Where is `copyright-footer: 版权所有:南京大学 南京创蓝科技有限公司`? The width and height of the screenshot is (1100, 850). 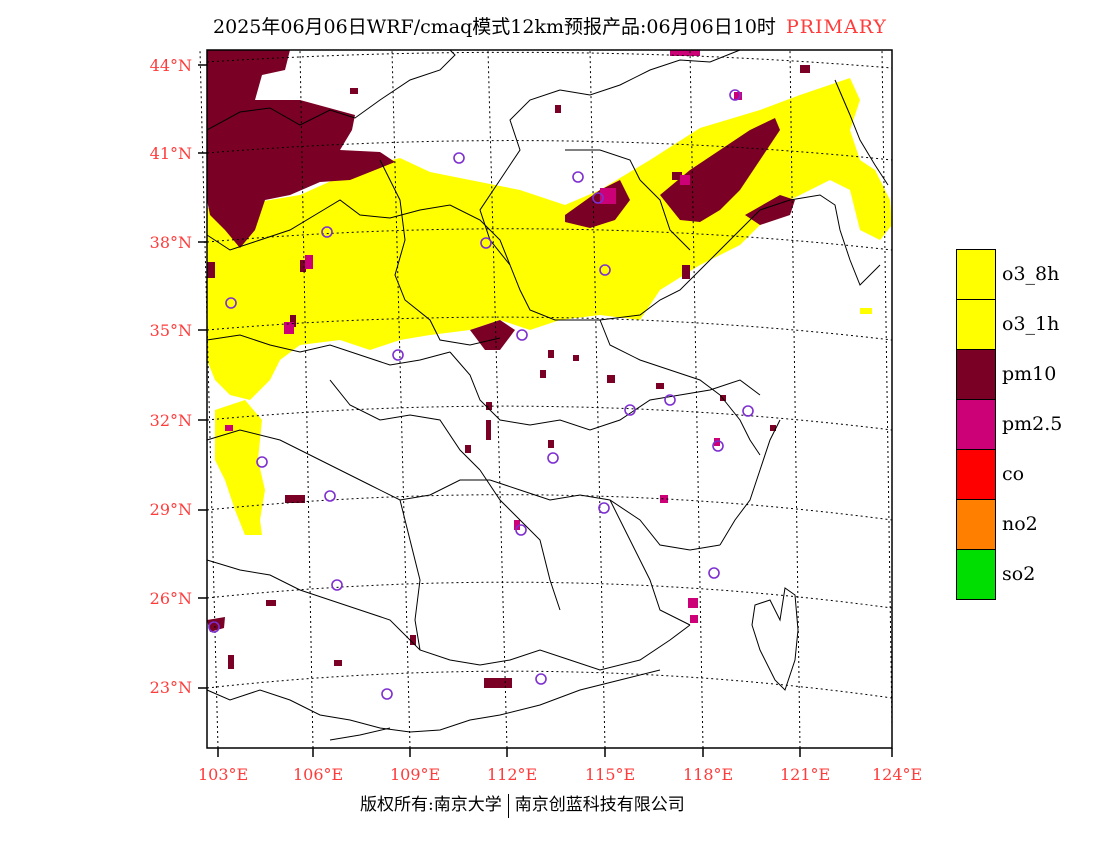
copyright-footer: 版权所有:南京大学 南京创蓝科技有限公司 is located at coordinates (522, 804).